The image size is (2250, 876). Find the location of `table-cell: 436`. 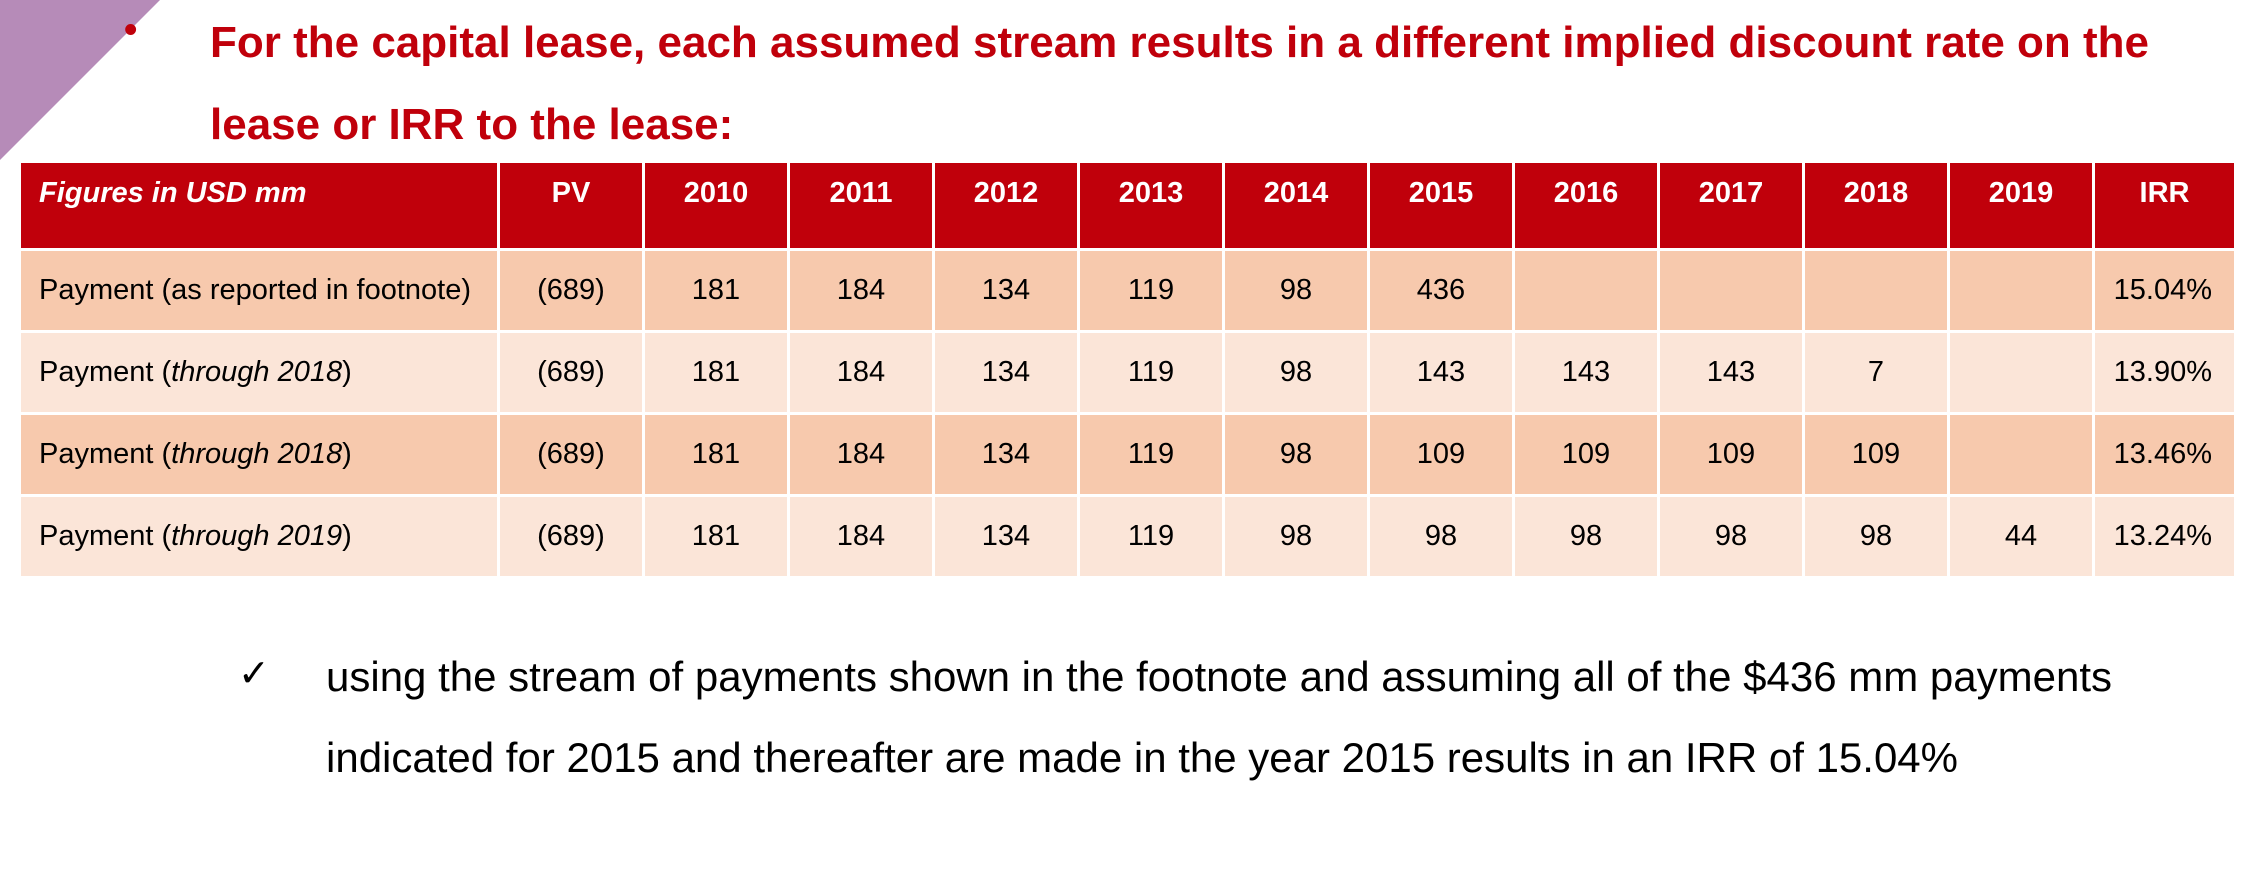

table-cell: 436 is located at coordinates (1441, 290).